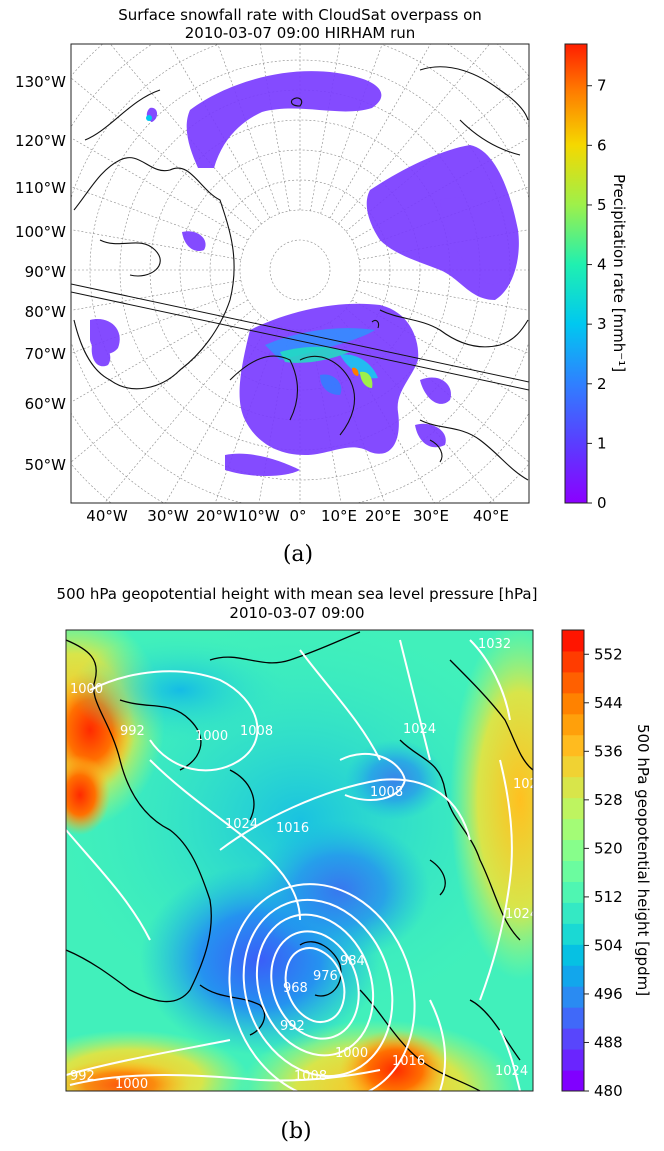  I want to click on panel-a-colorbar, so click(576, 273).